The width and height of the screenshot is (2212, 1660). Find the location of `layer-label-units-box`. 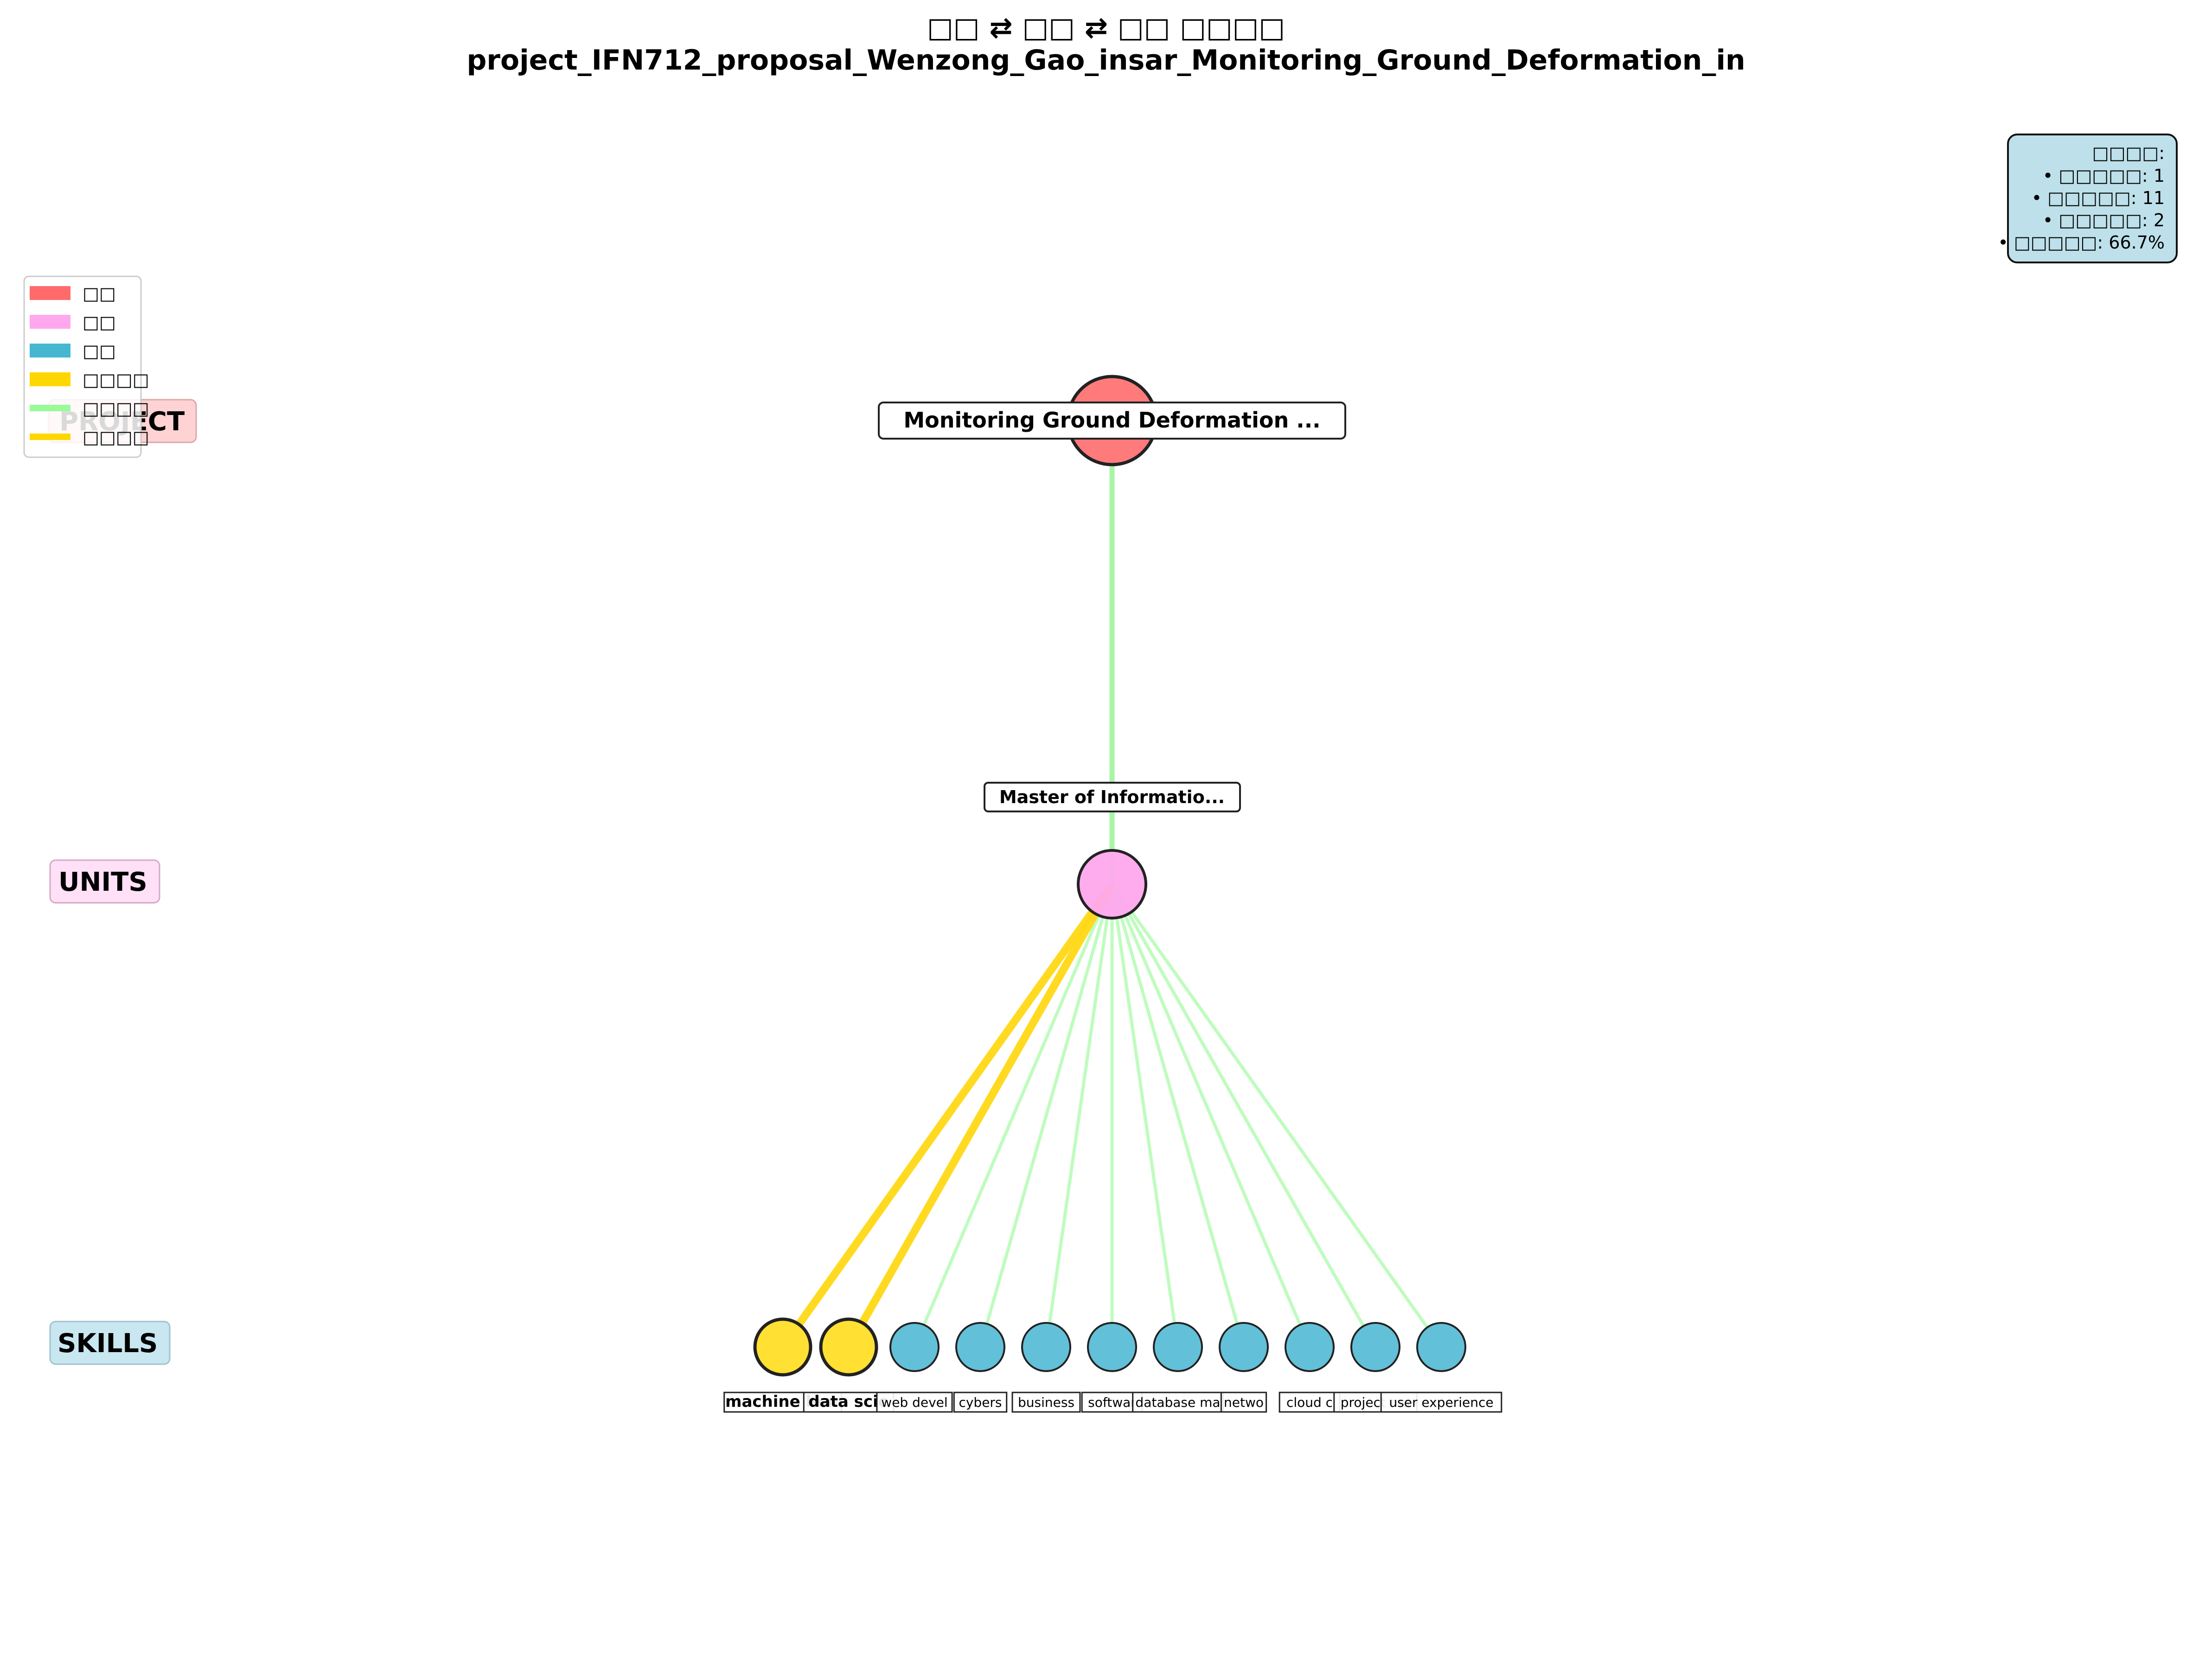

layer-label-units-box is located at coordinates (105, 882).